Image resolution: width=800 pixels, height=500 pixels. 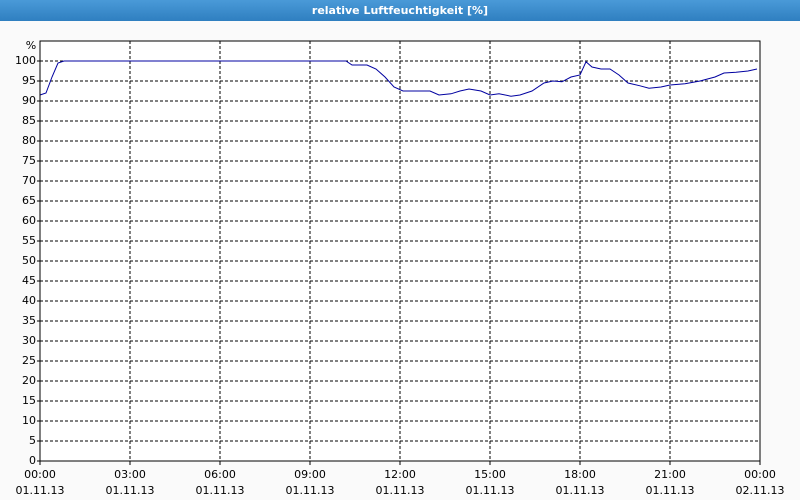 I want to click on y-tick-label: 80, so click(x=29, y=140).